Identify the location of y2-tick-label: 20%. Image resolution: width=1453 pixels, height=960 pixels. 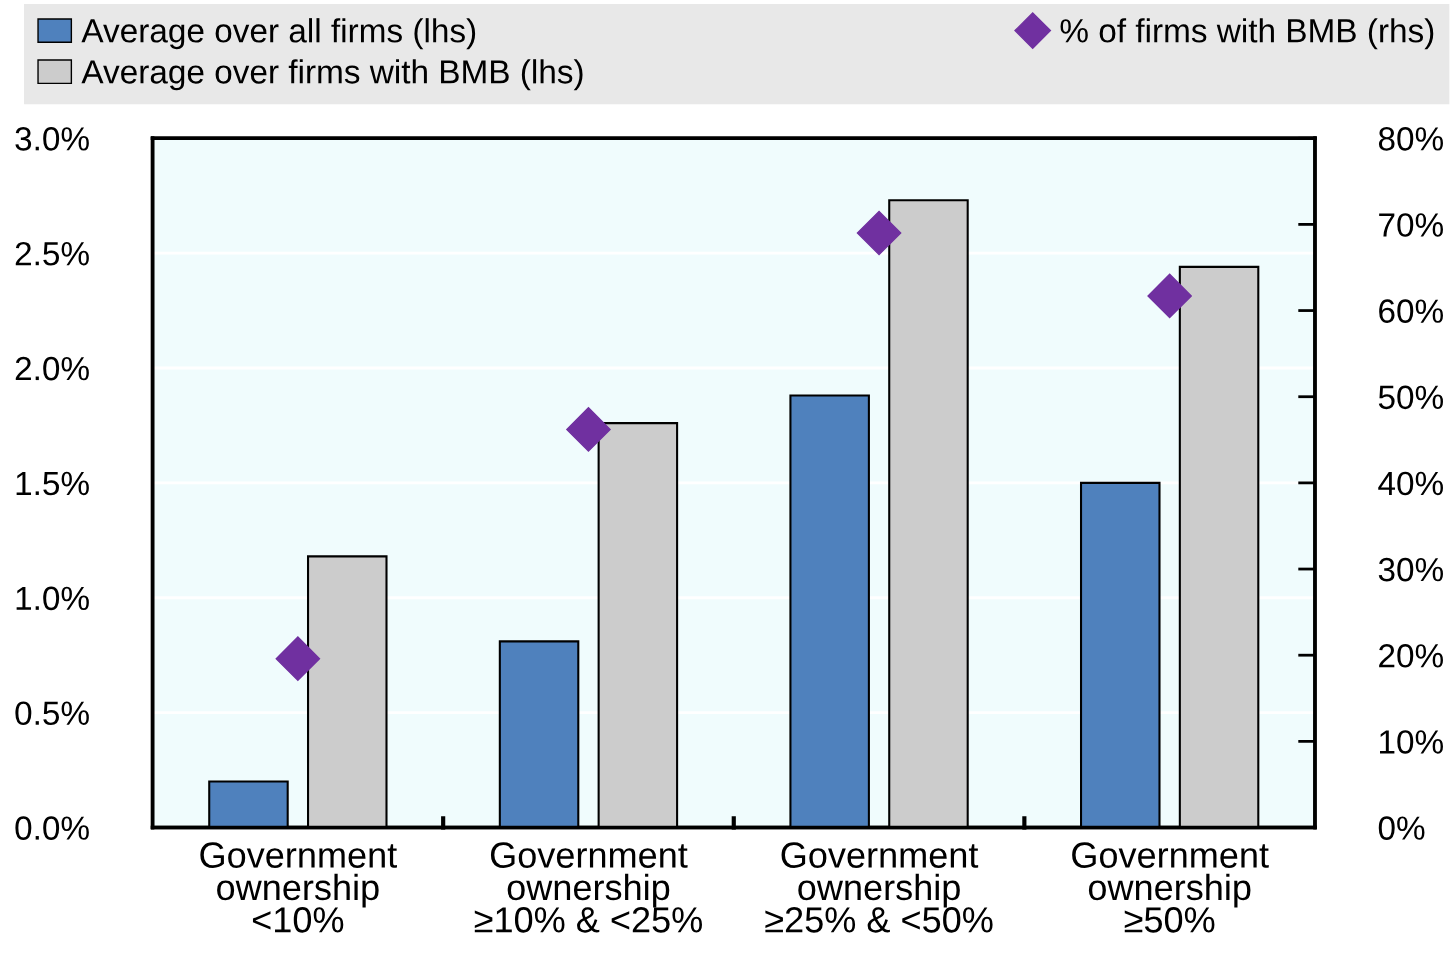
(1411, 656).